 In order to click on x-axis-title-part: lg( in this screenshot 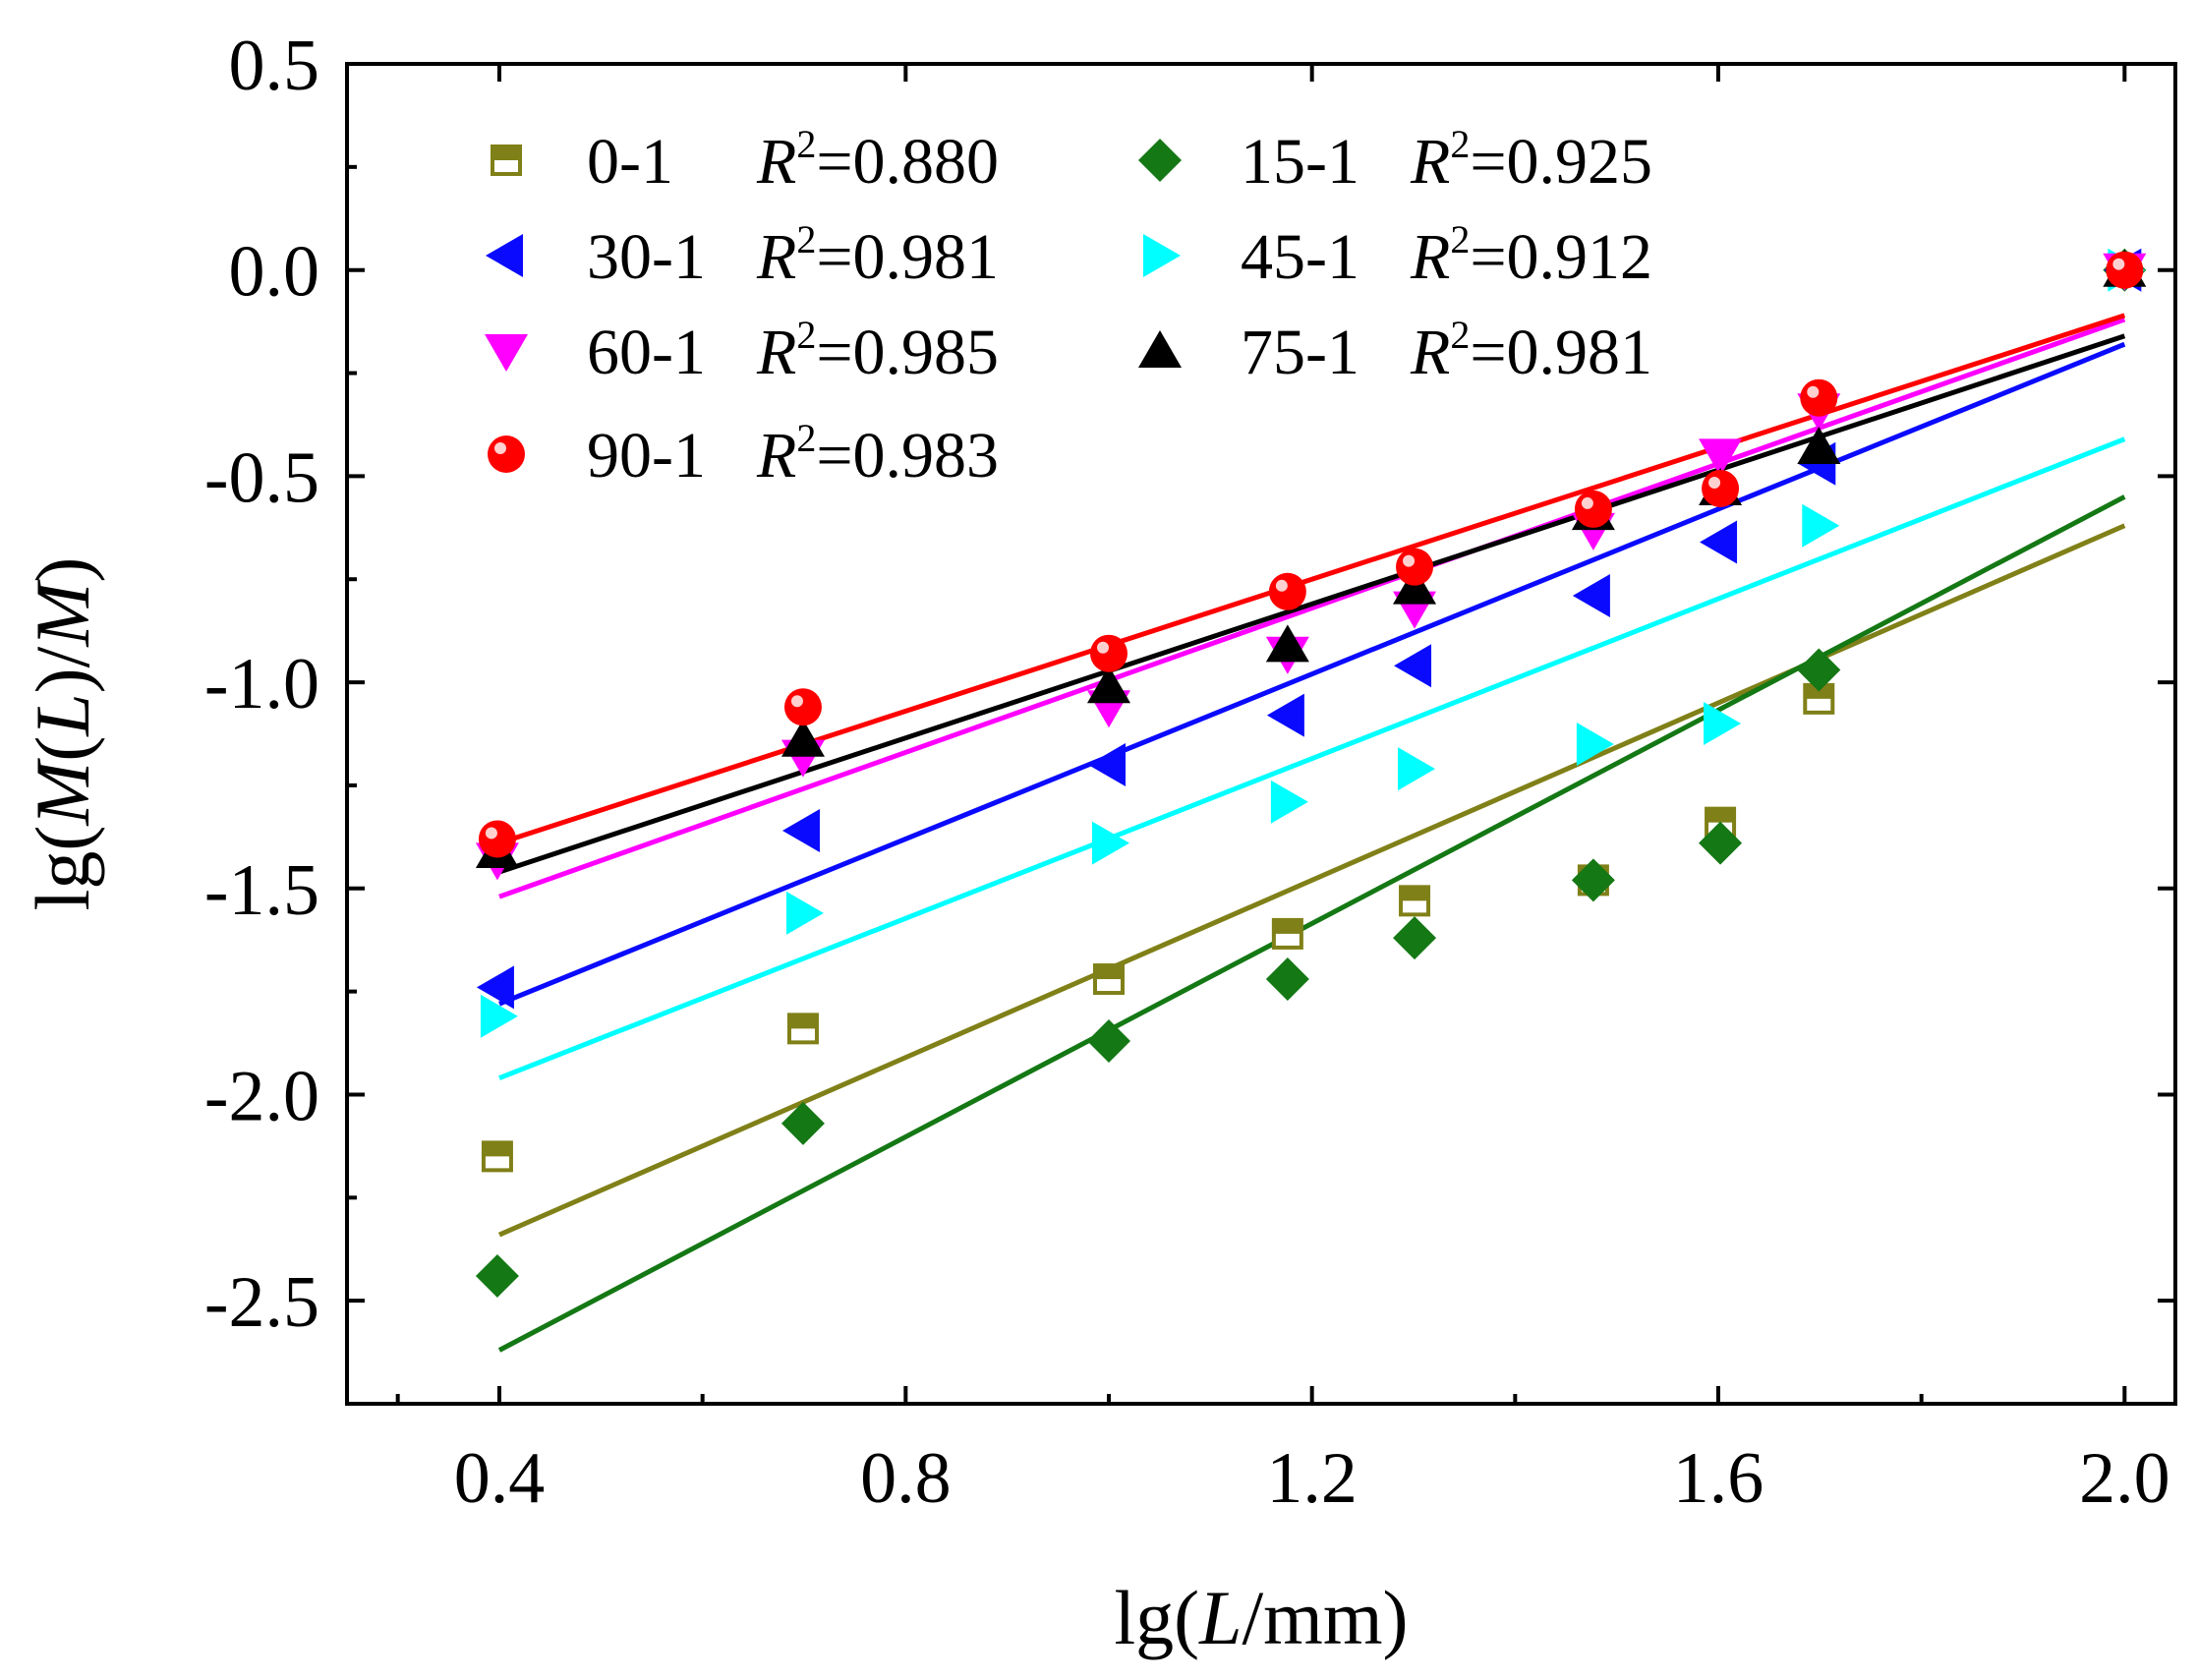, I will do `click(1156, 1617)`.